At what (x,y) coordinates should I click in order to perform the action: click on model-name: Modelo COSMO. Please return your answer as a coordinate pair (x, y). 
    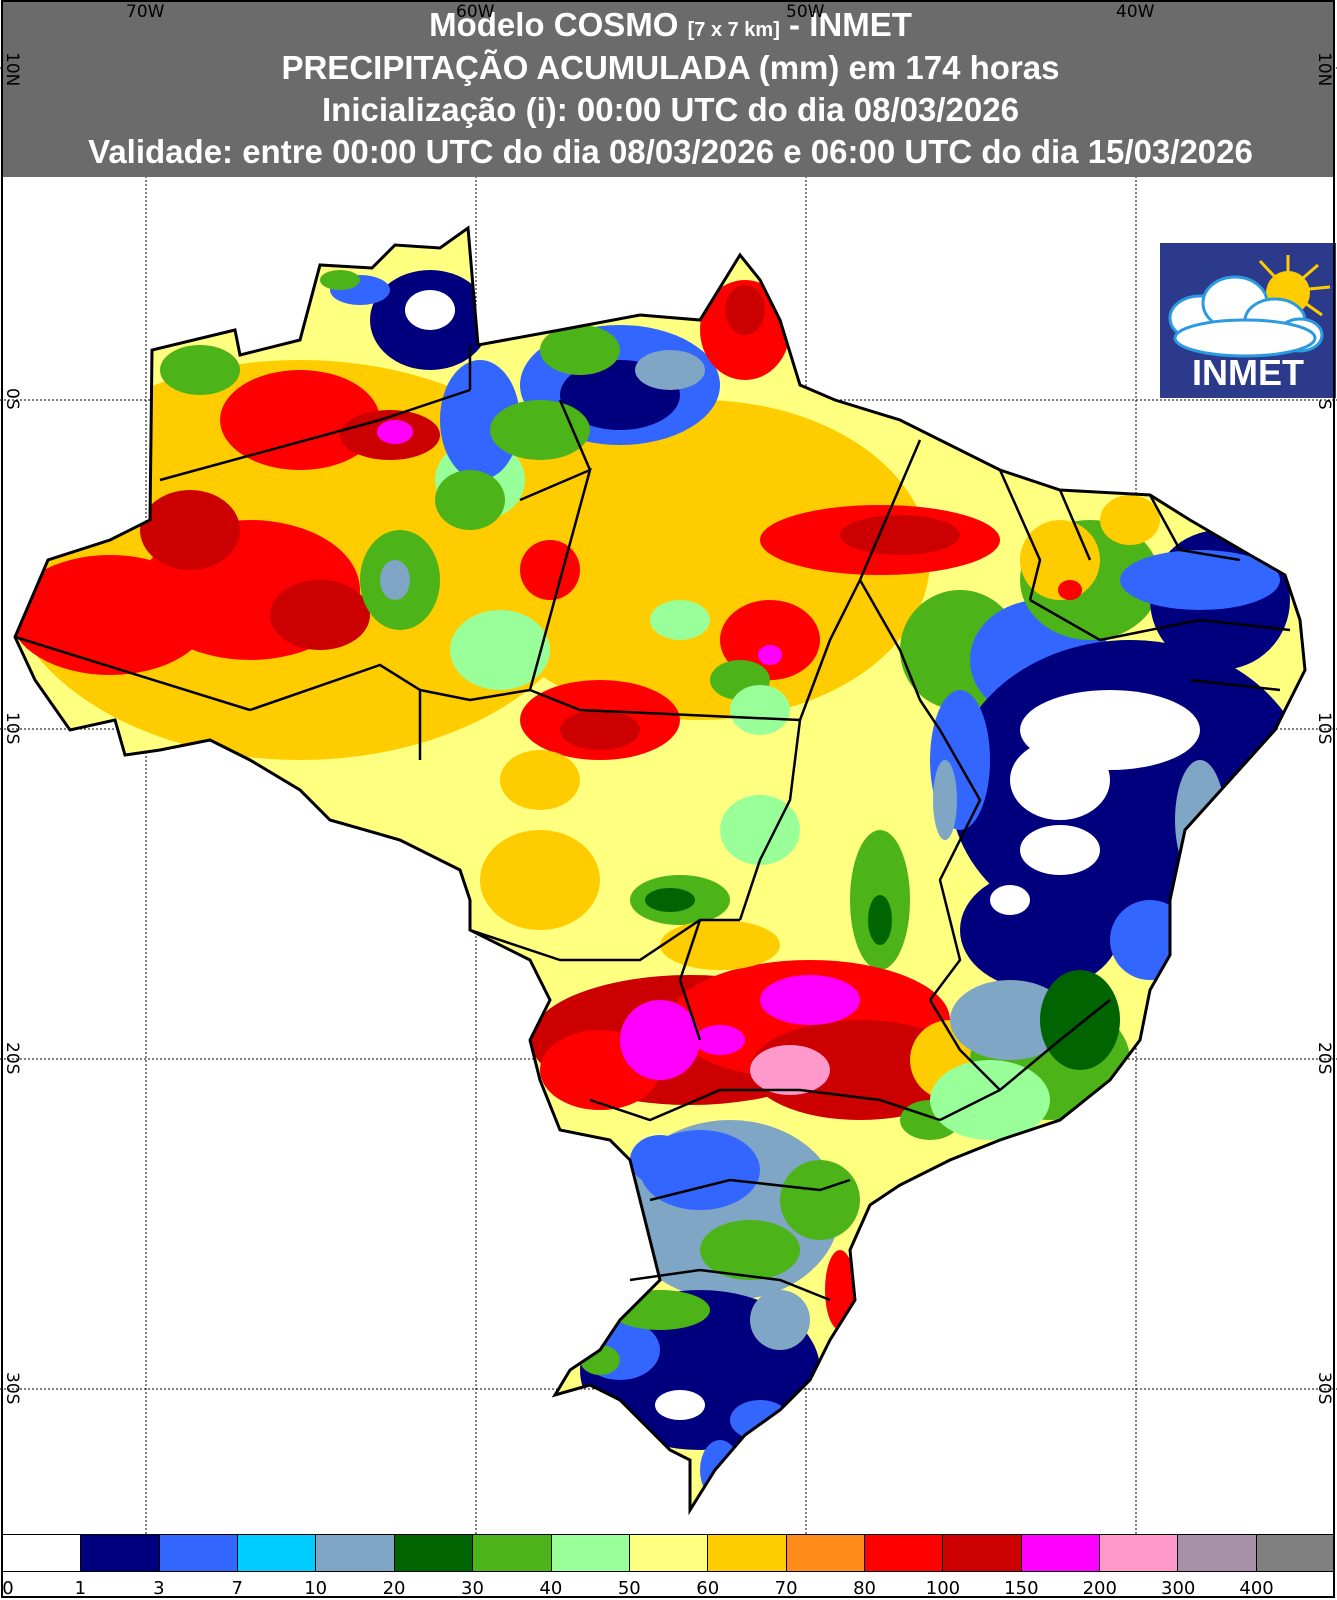
    Looking at the image, I should click on (554, 24).